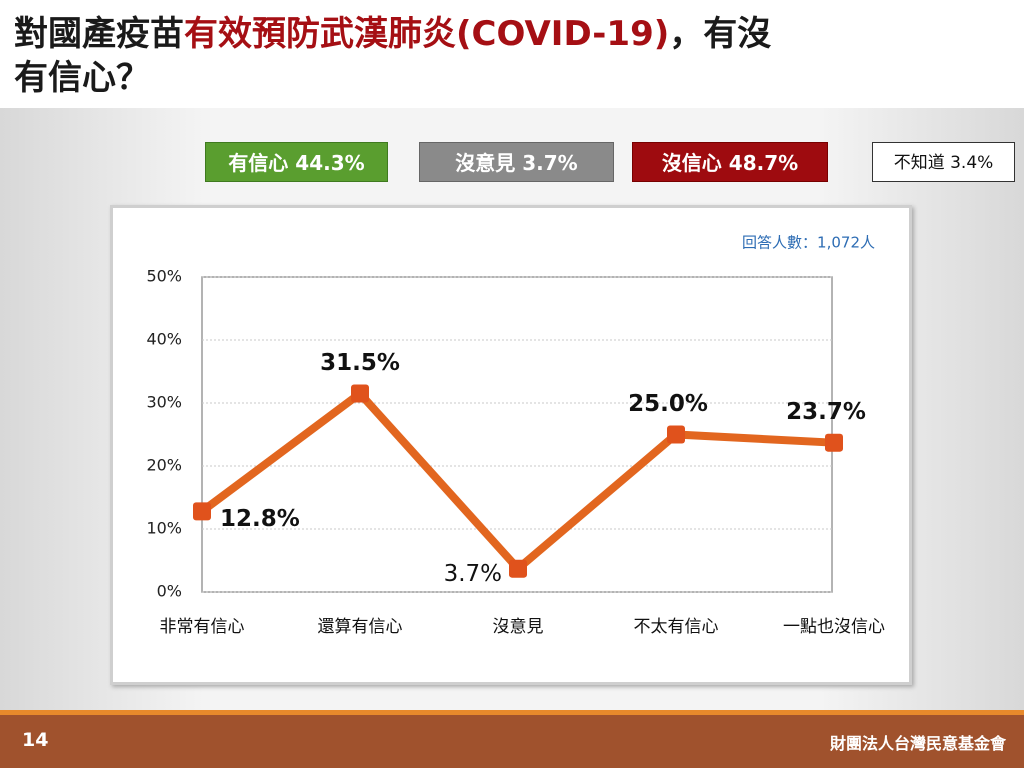 This screenshot has width=1024, height=768. I want to click on summary-box: 沒意見 3.7%, so click(516, 162).